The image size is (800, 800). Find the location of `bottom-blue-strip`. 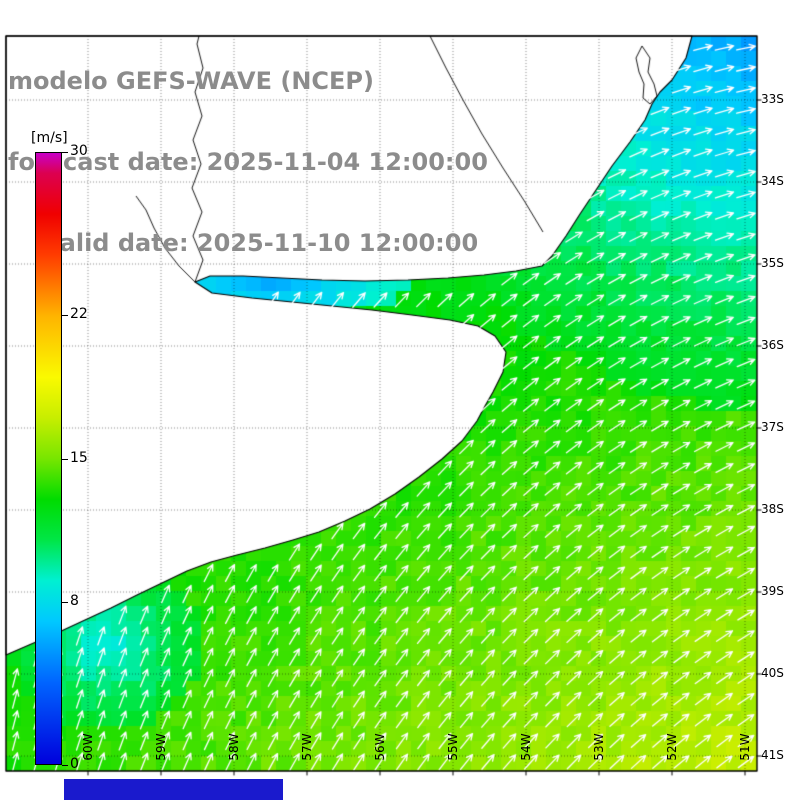

bottom-blue-strip is located at coordinates (173, 789).